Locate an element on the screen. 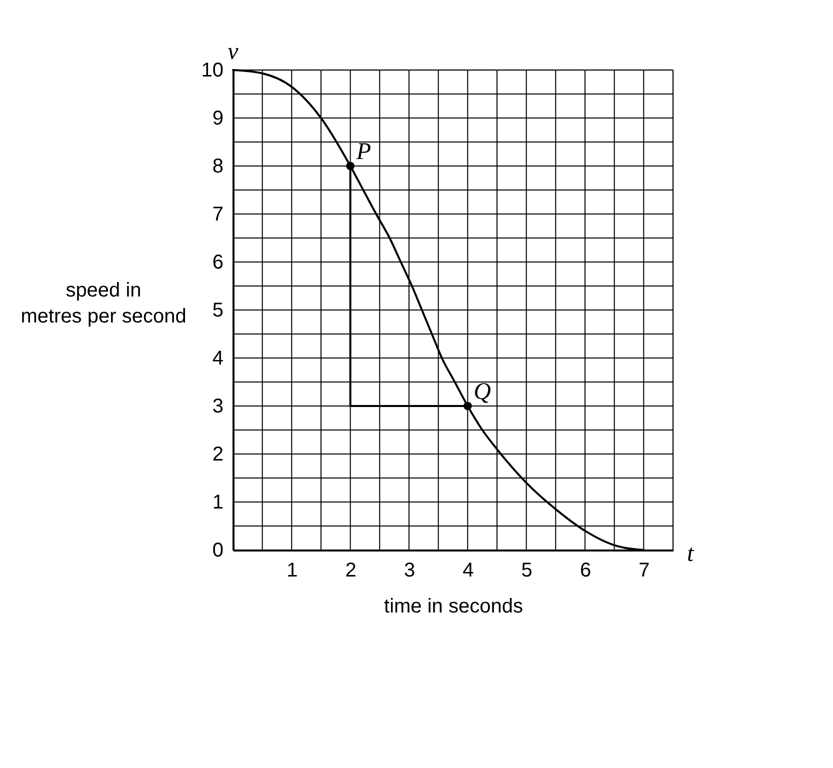  text: v is located at coordinates (233, 52).